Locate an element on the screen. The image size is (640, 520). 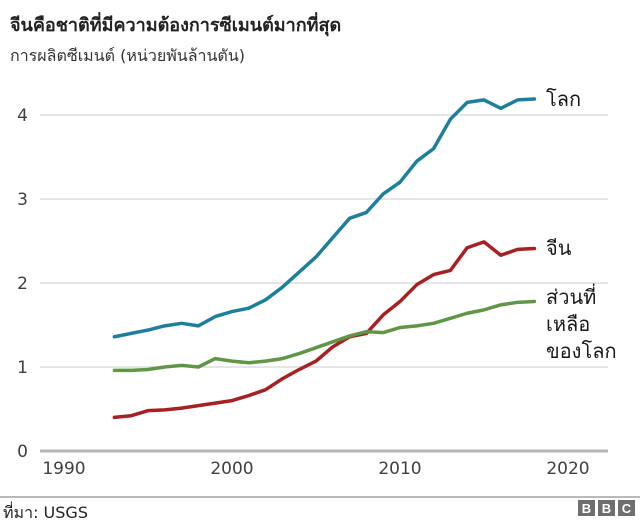
series-label-china: จีน is located at coordinates (559, 248).